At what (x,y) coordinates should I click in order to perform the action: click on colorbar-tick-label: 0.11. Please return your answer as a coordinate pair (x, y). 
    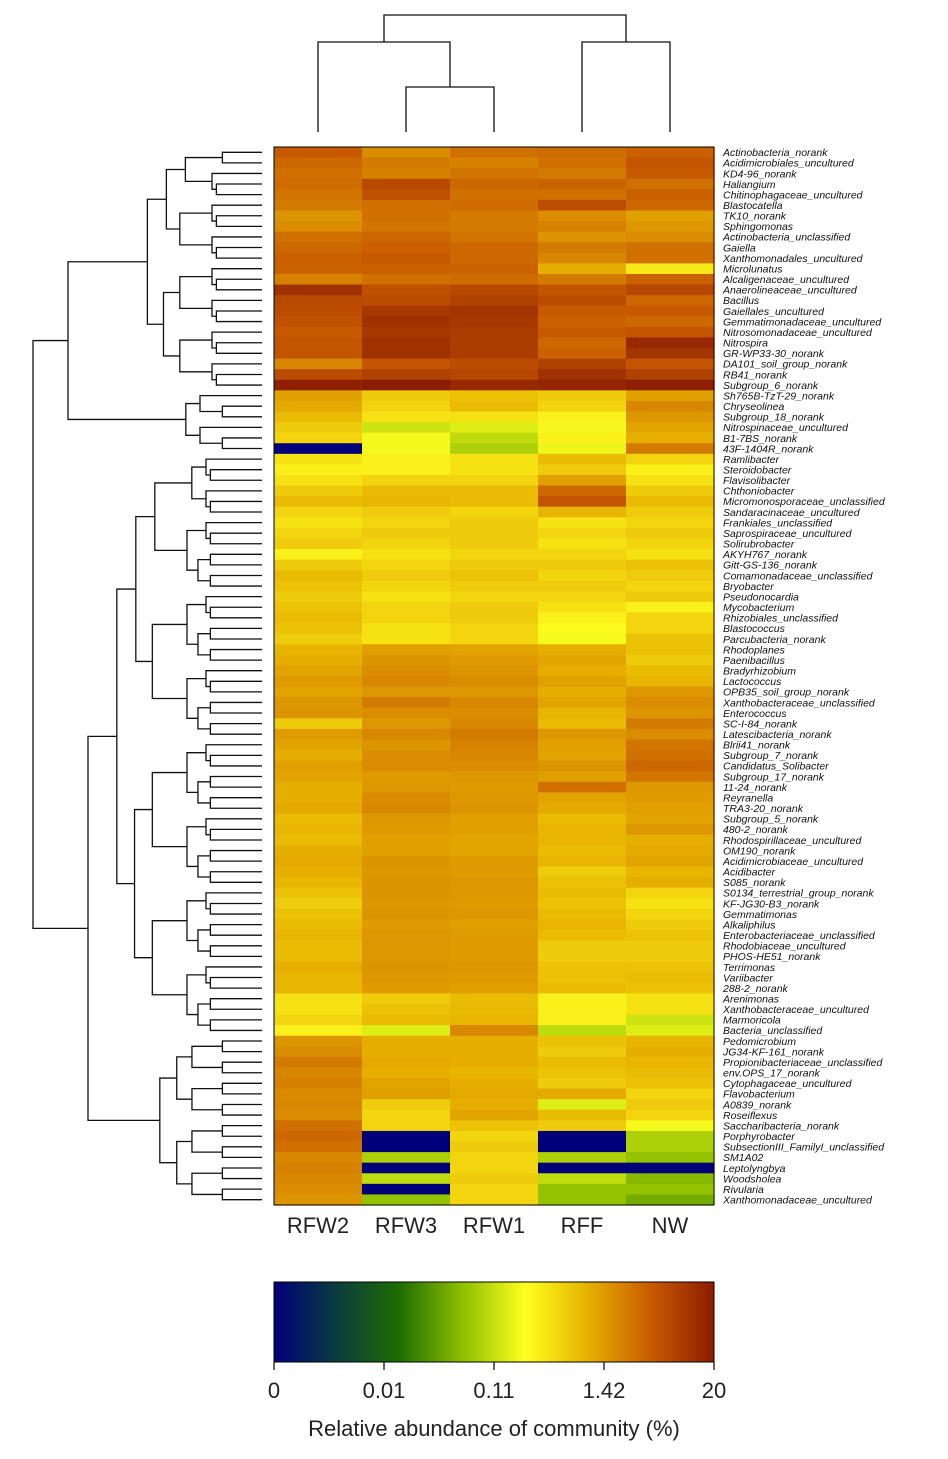
    Looking at the image, I should click on (493, 1390).